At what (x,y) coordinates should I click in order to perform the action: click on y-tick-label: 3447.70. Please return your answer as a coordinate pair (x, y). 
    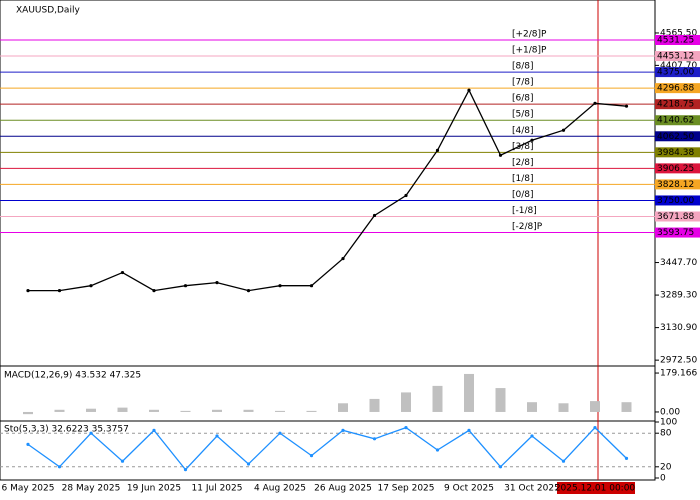
    Looking at the image, I should click on (678, 263).